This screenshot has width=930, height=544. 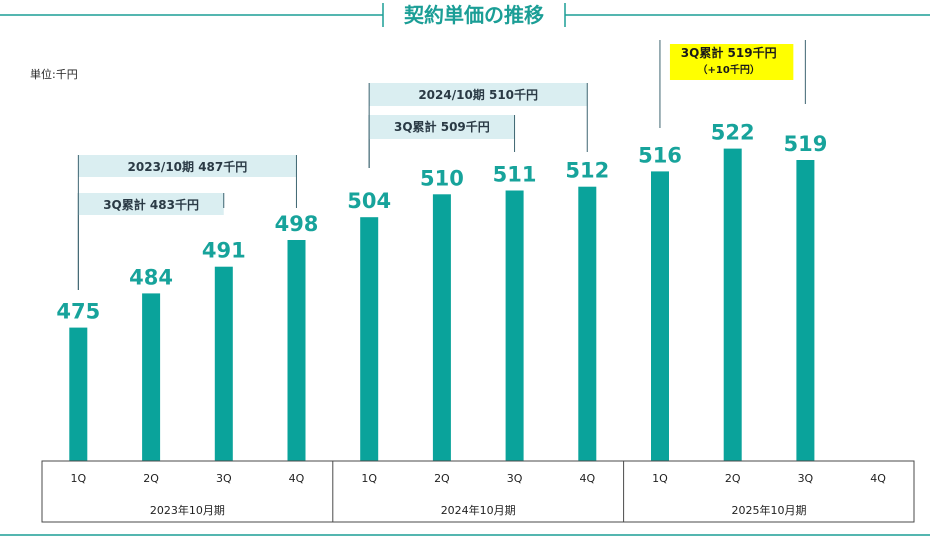 I want to click on tick-label-2: 3Q, so click(x=224, y=478).